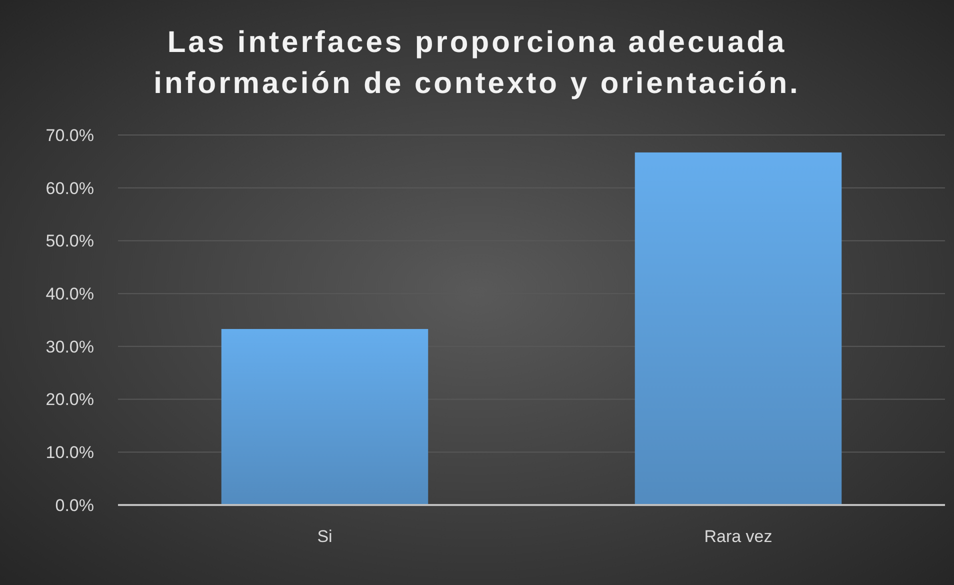  What do you see at coordinates (70, 135) in the screenshot?
I see `y-tick-label: 70.0%` at bounding box center [70, 135].